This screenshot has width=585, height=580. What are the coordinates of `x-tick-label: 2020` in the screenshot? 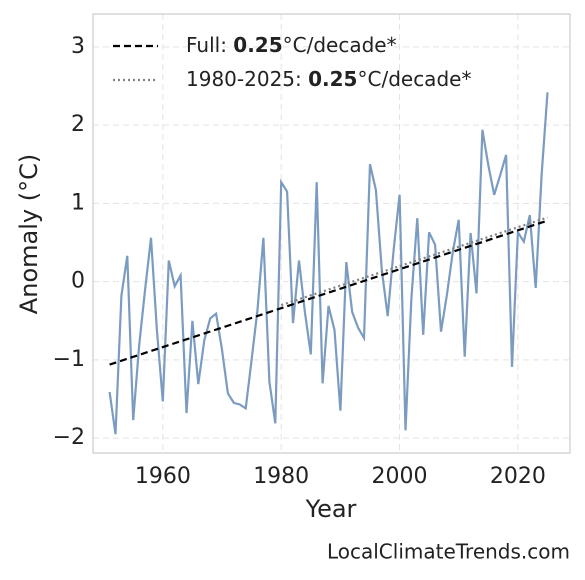 It's located at (518, 476).